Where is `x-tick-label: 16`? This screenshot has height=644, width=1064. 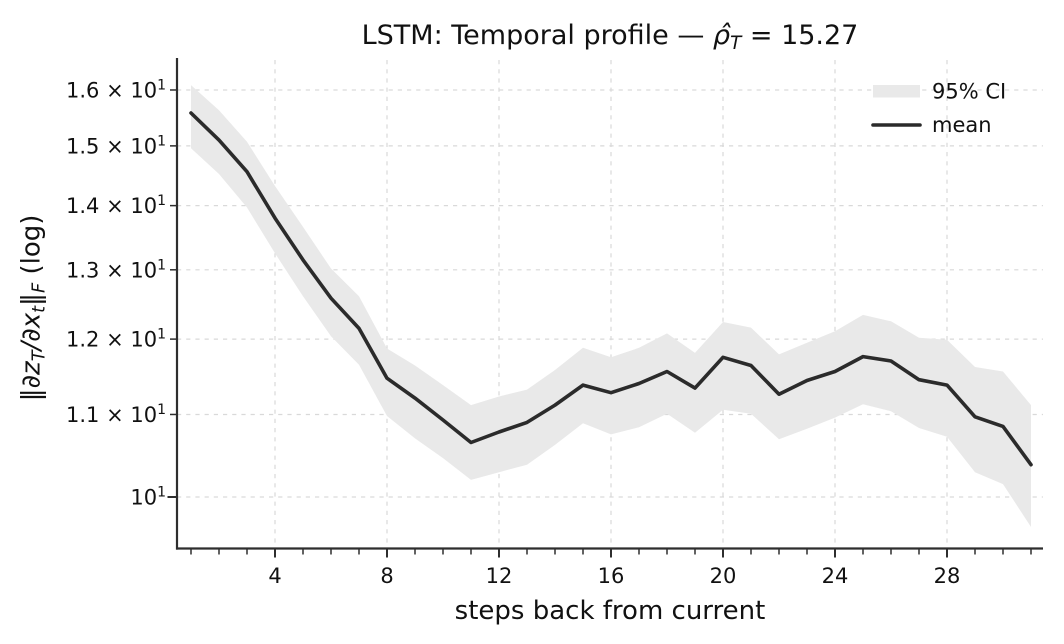
x-tick-label: 16 is located at coordinates (611, 576).